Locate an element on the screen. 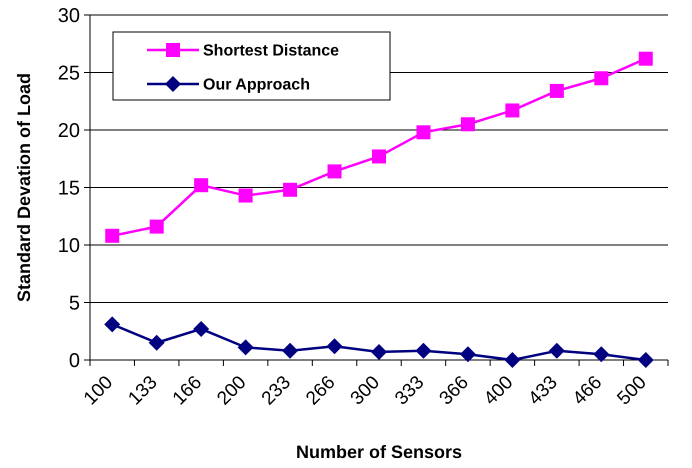 This screenshot has height=468, width=692. x-tick-label: 433 is located at coordinates (543, 391).